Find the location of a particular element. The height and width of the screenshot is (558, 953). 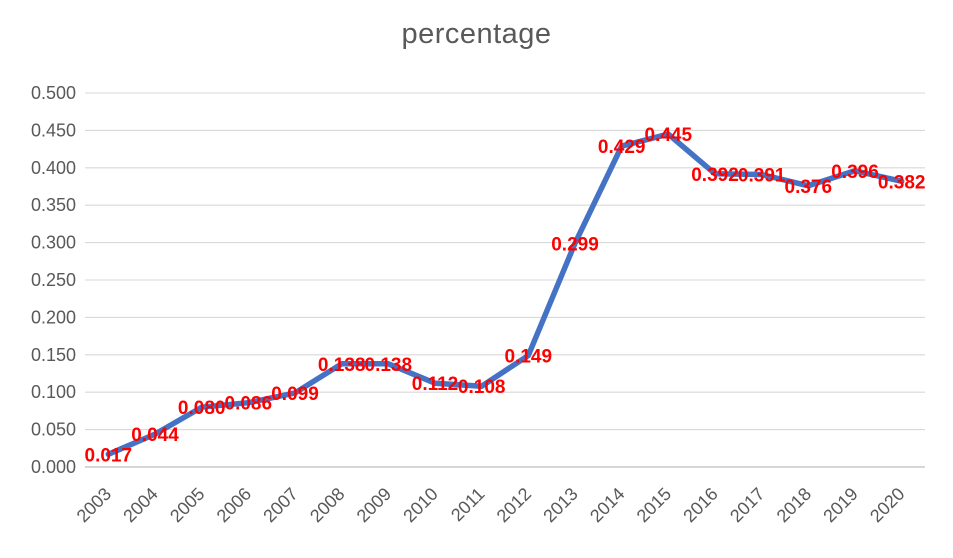

data-label: 0.299 is located at coordinates (575, 244).